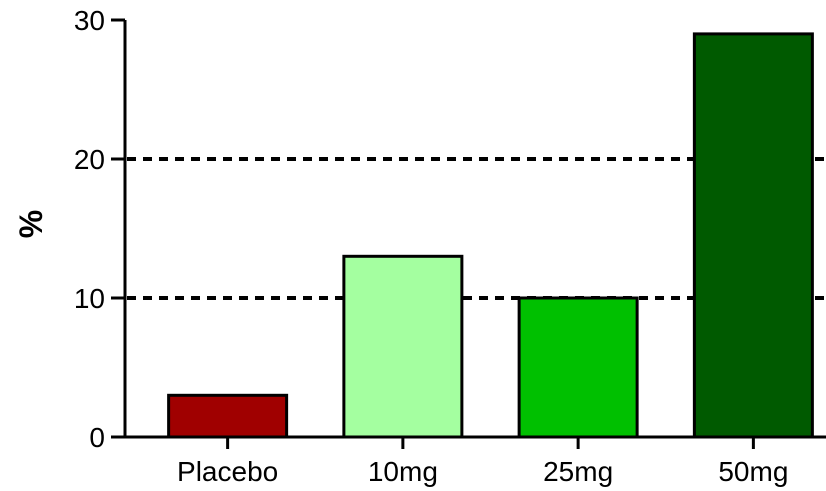 This screenshot has height=491, width=826. What do you see at coordinates (89, 20) in the screenshot?
I see `y-tick-label: 30` at bounding box center [89, 20].